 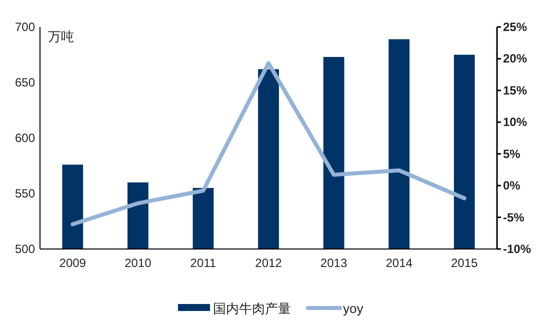 What do you see at coordinates (25, 193) in the screenshot?
I see `y-tick-label: 550` at bounding box center [25, 193].